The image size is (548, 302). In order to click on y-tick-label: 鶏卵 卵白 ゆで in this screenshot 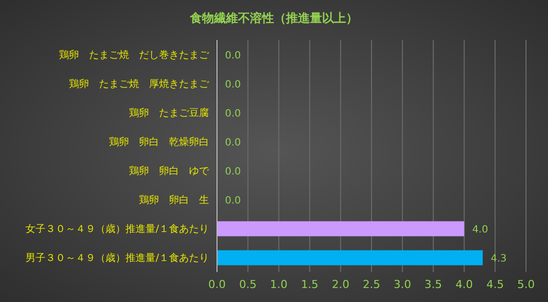, I will do `click(169, 171)`.